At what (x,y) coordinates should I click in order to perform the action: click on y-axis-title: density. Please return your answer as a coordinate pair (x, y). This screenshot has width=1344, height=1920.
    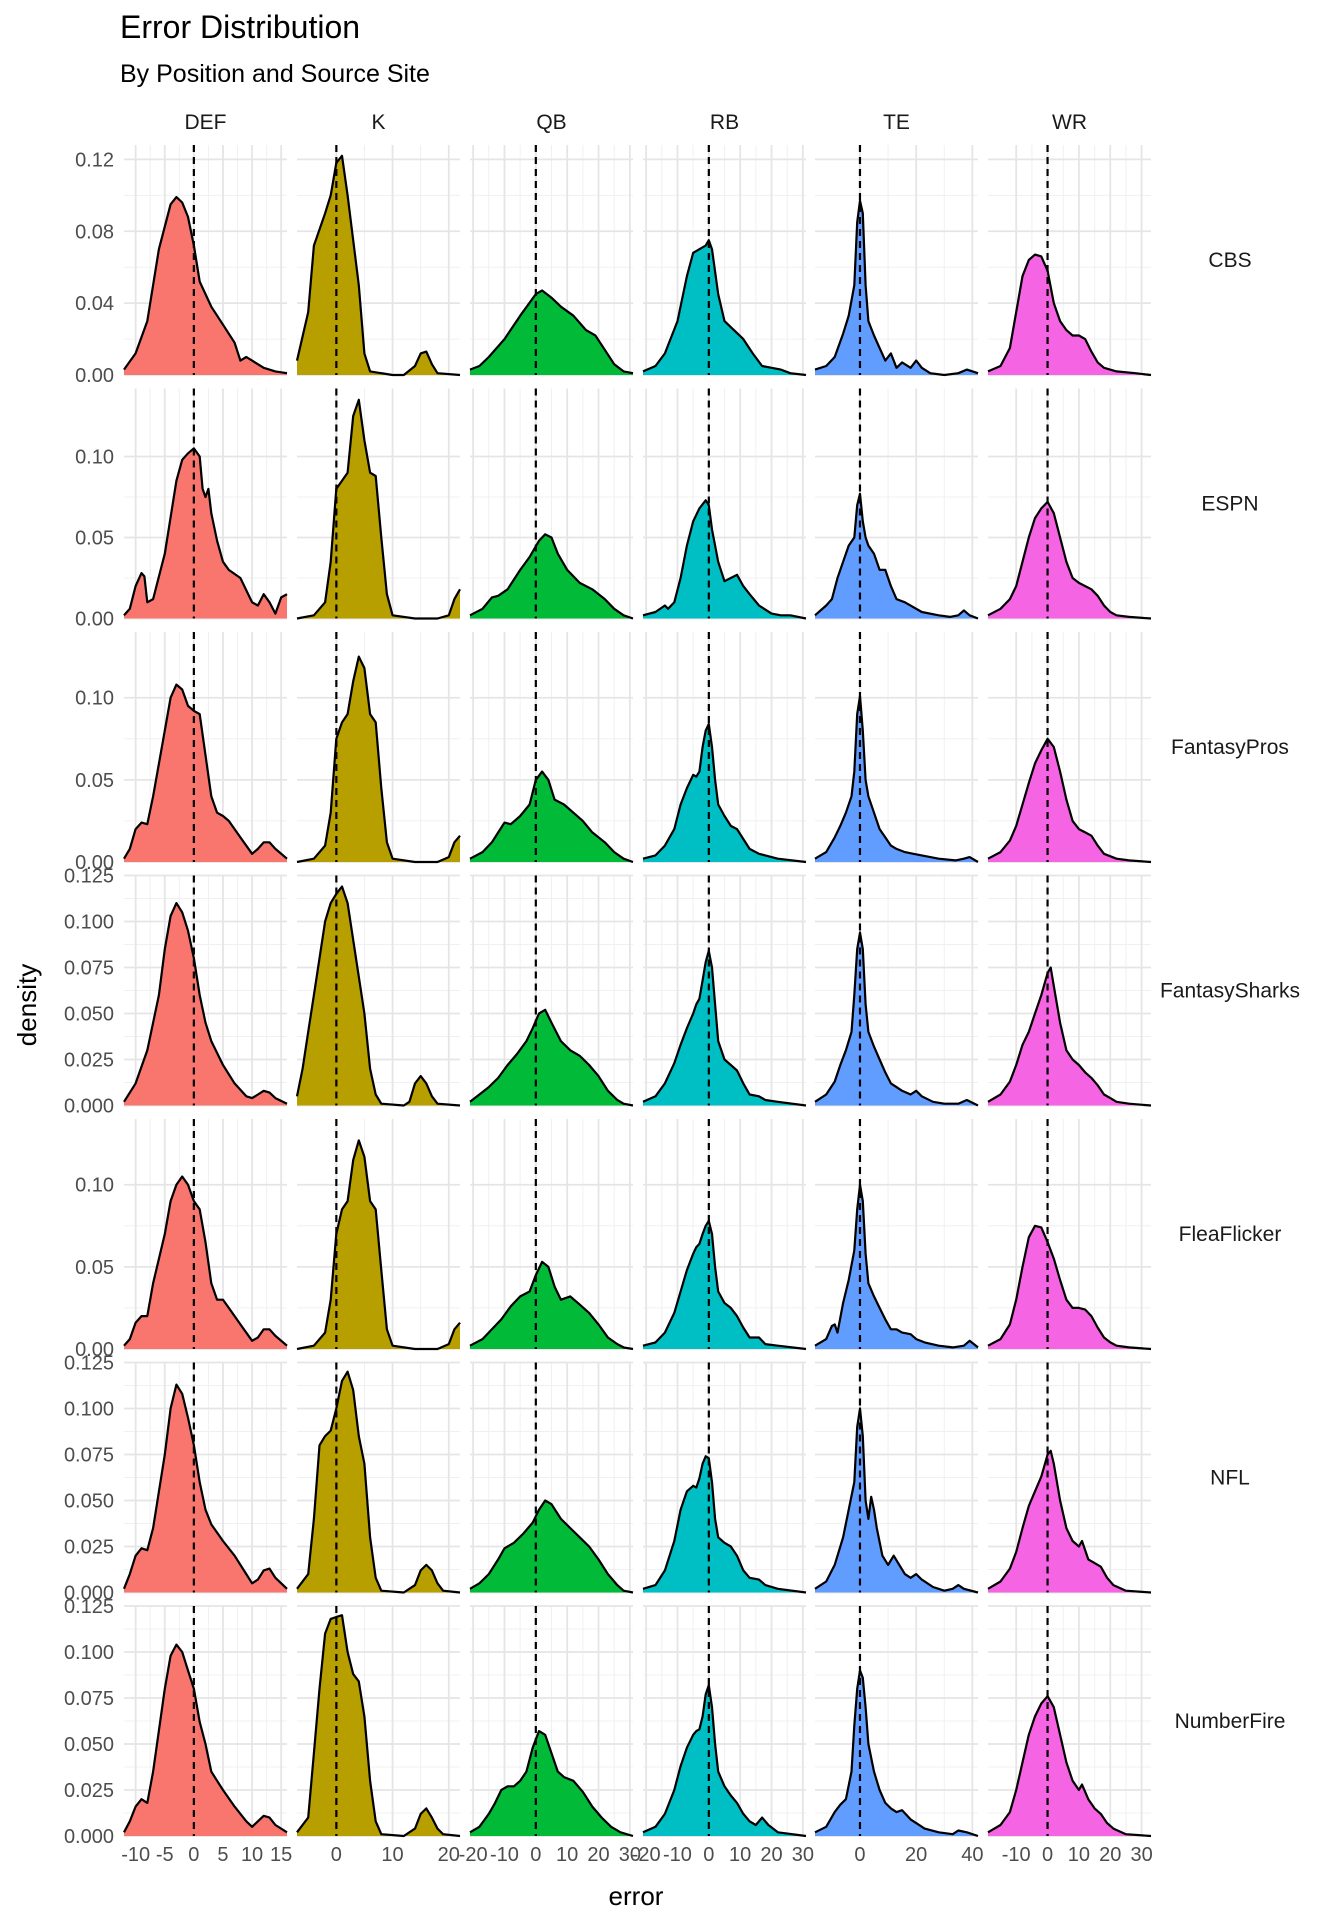
    Looking at the image, I should click on (27, 1005).